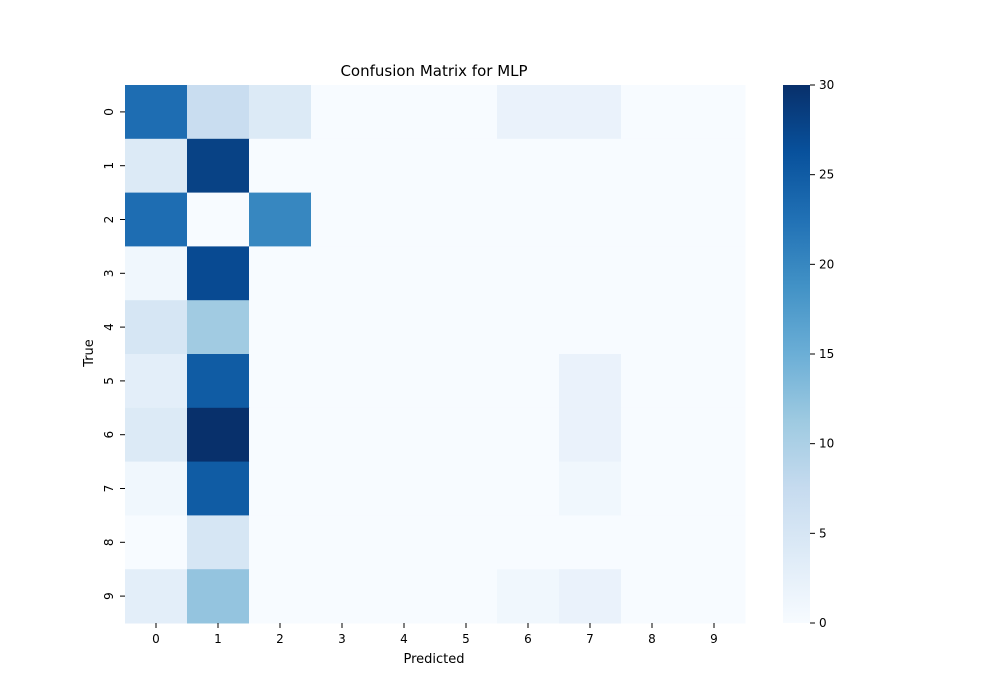 The height and width of the screenshot is (700, 1000). I want to click on heatmap-cell-r5-c8, so click(652, 381).